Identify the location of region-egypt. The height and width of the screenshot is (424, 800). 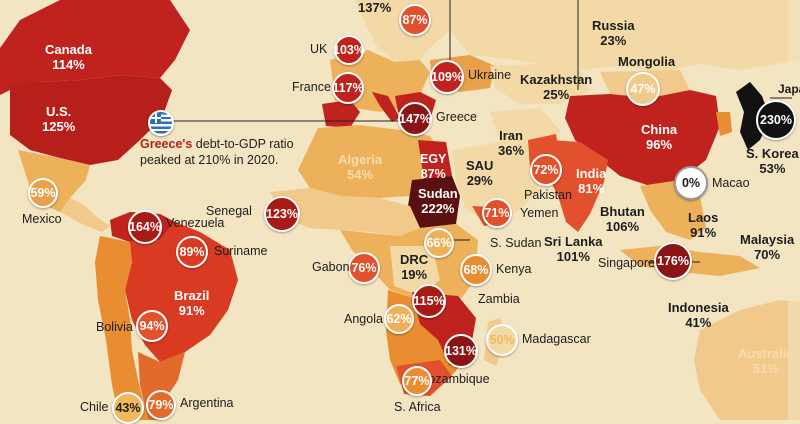
(435, 160).